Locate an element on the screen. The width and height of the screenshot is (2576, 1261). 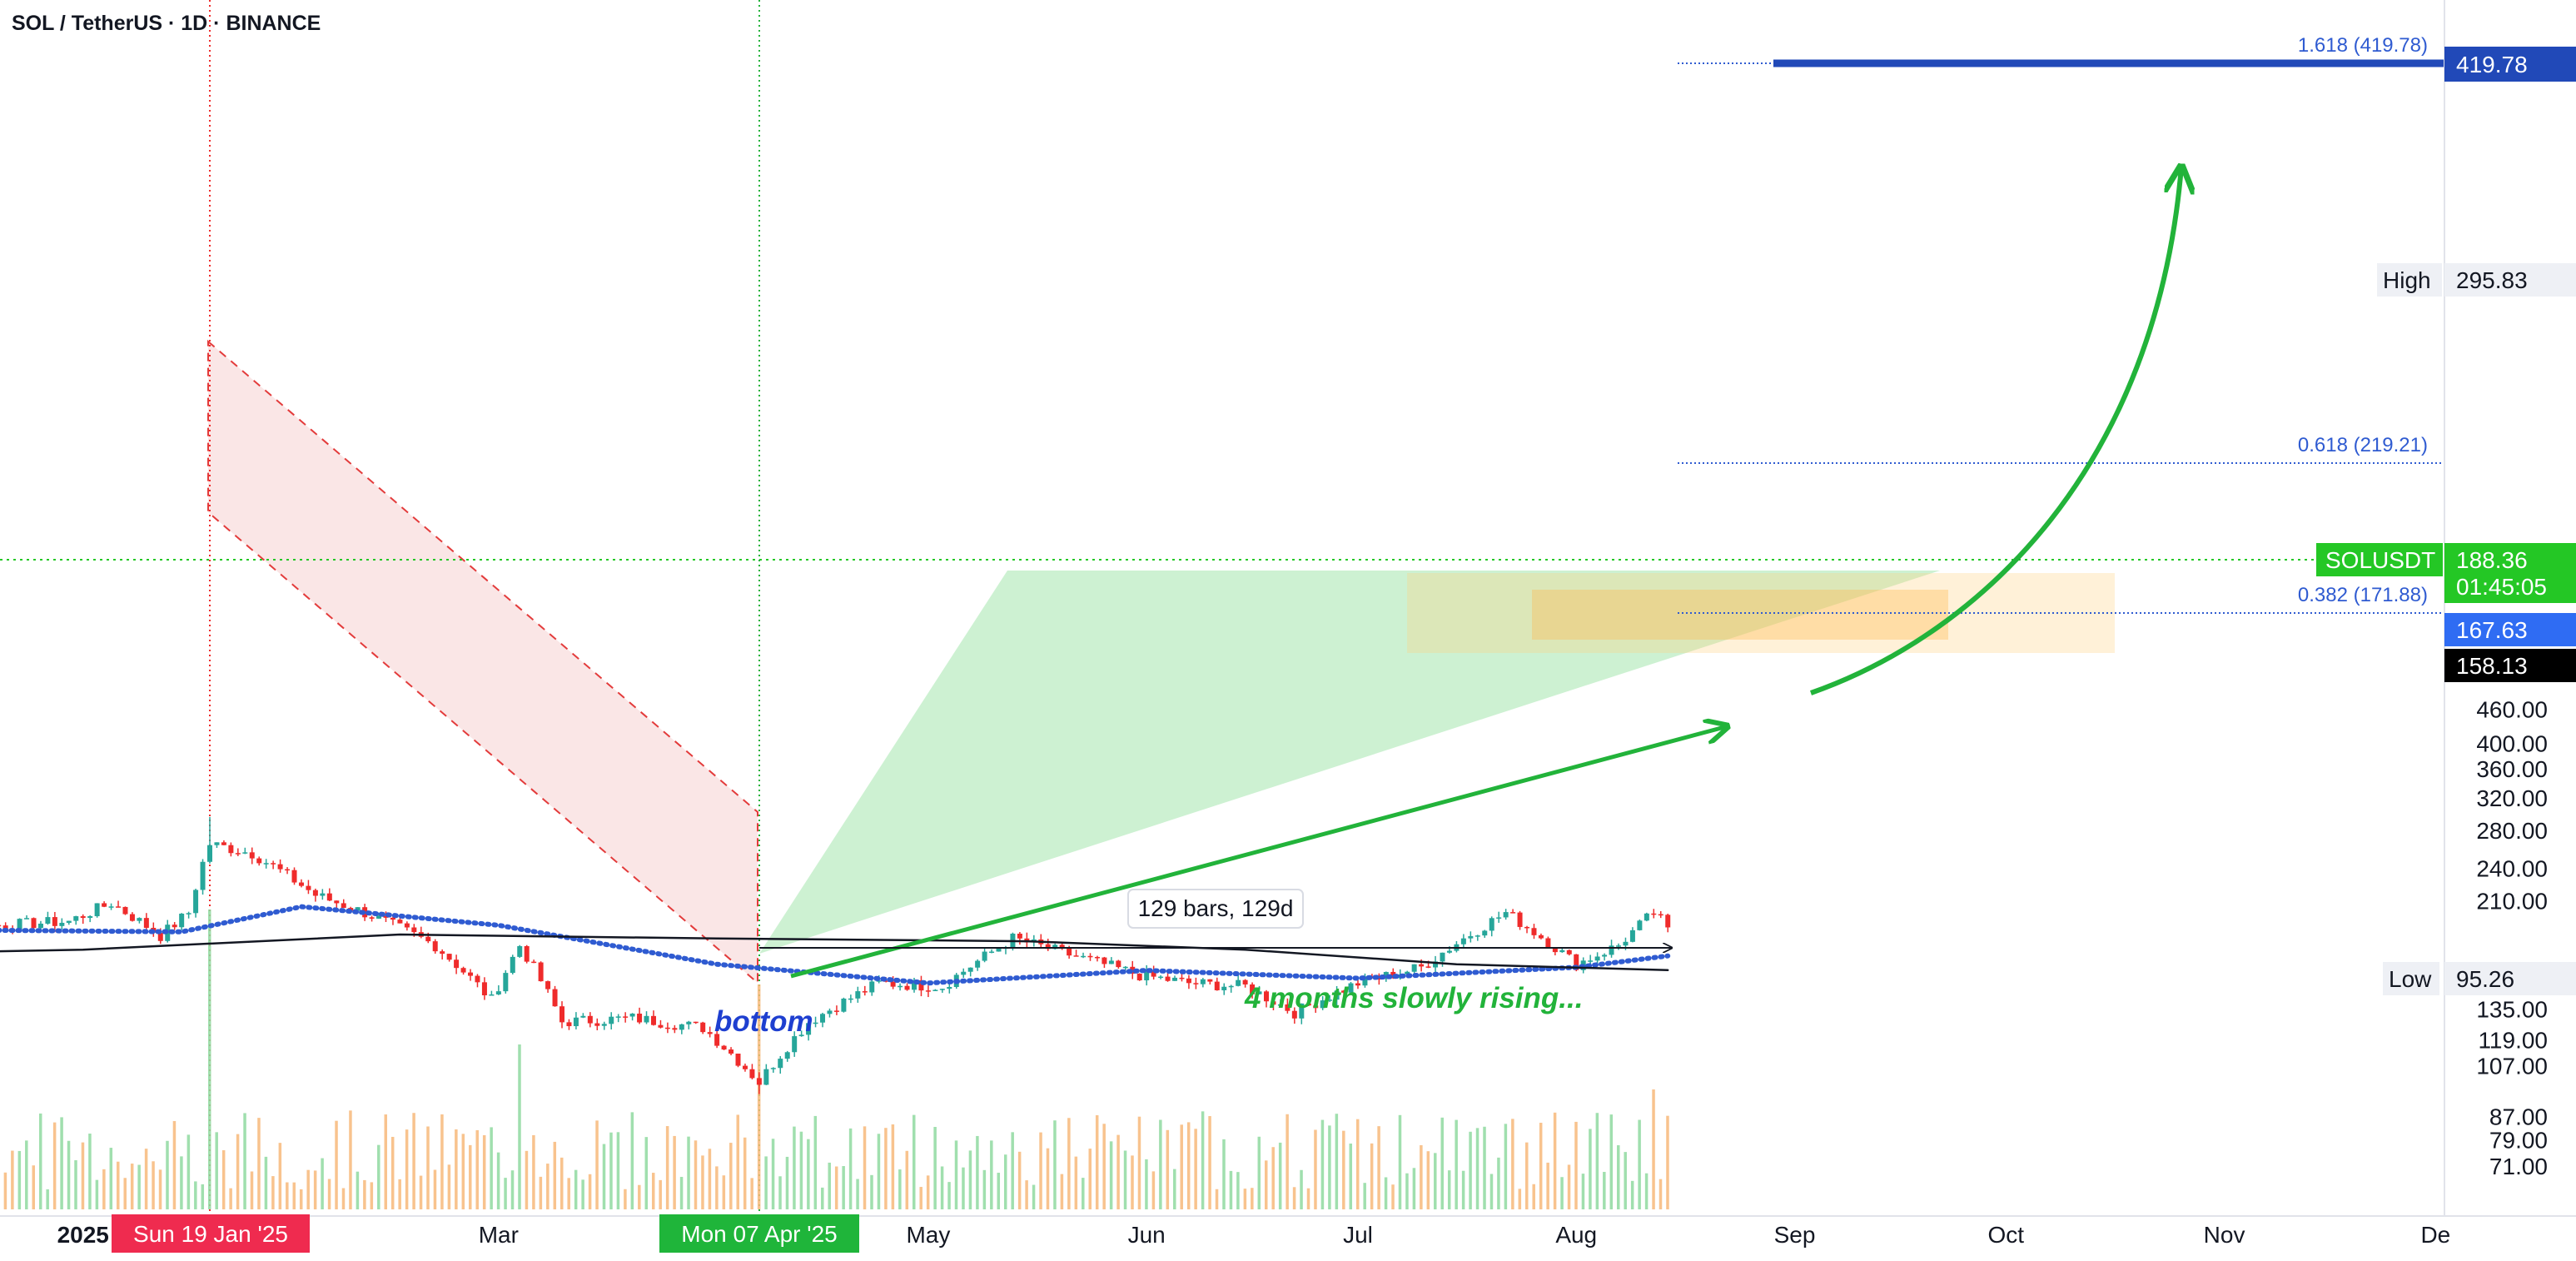
breakout-curve-arrow is located at coordinates (1995, 431).